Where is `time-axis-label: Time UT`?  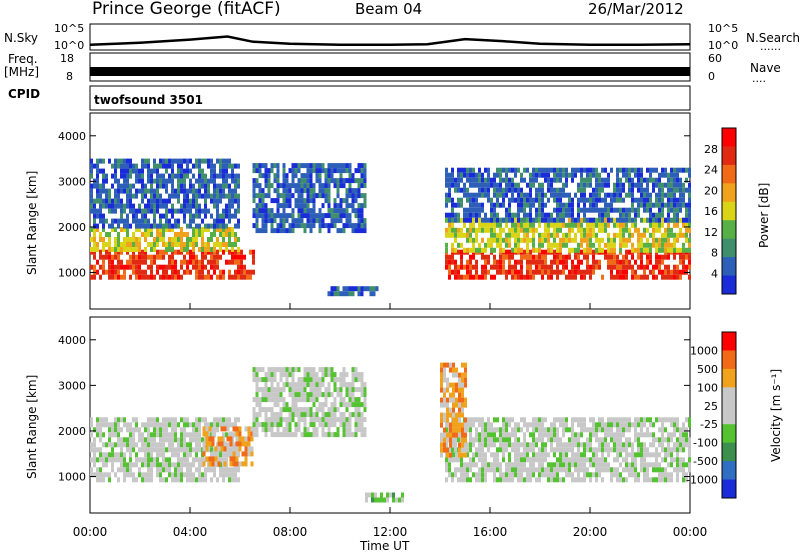
time-axis-label: Time UT is located at coordinates (384, 546).